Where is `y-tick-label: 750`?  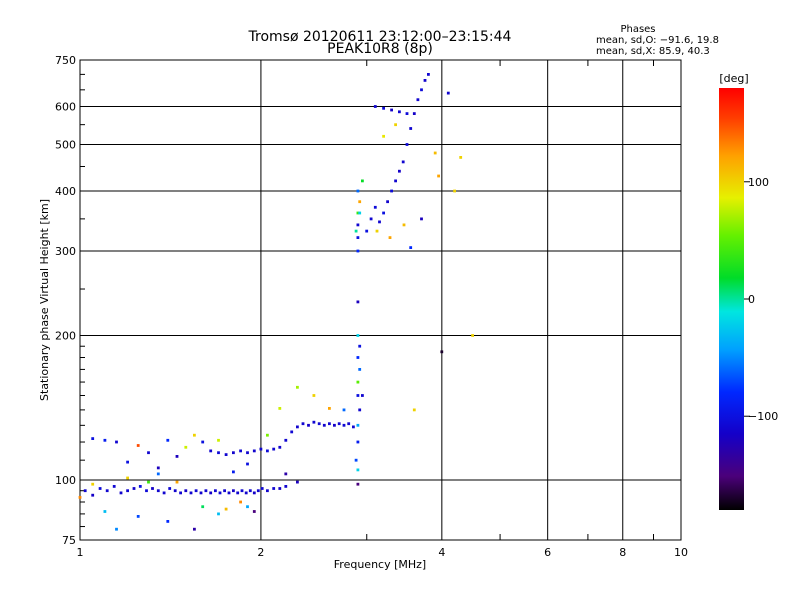
y-tick-label: 750 is located at coordinates (65, 60).